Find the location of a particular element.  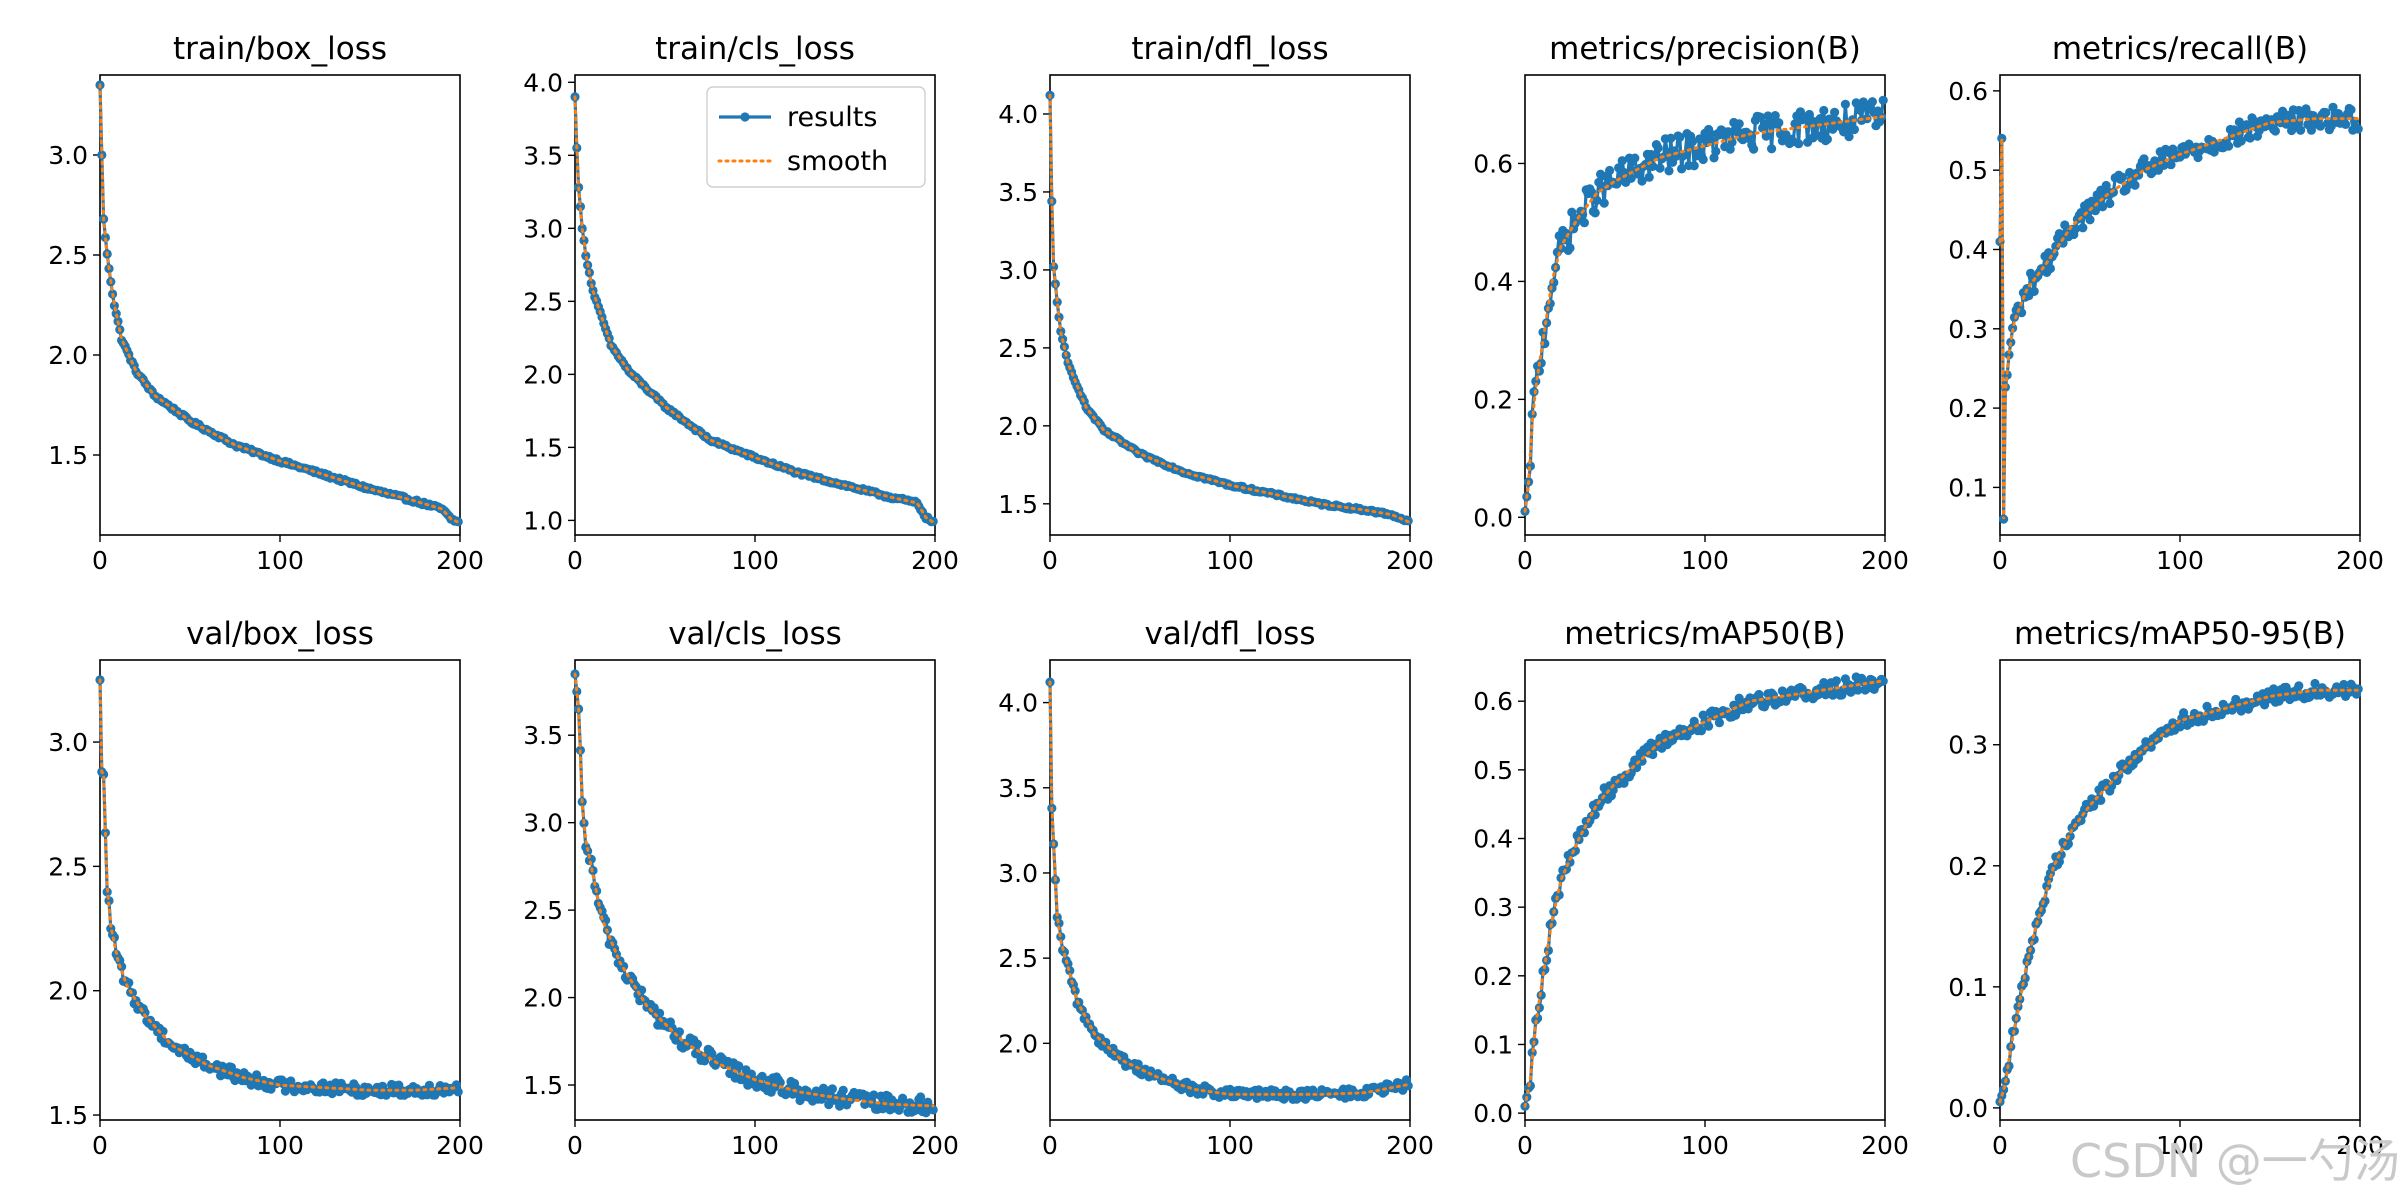

subplot-val-cls-loss: val/cls_loss 0 100 200 1.5 2.0 2.5 3.0 3.5 is located at coordinates (741, 888).